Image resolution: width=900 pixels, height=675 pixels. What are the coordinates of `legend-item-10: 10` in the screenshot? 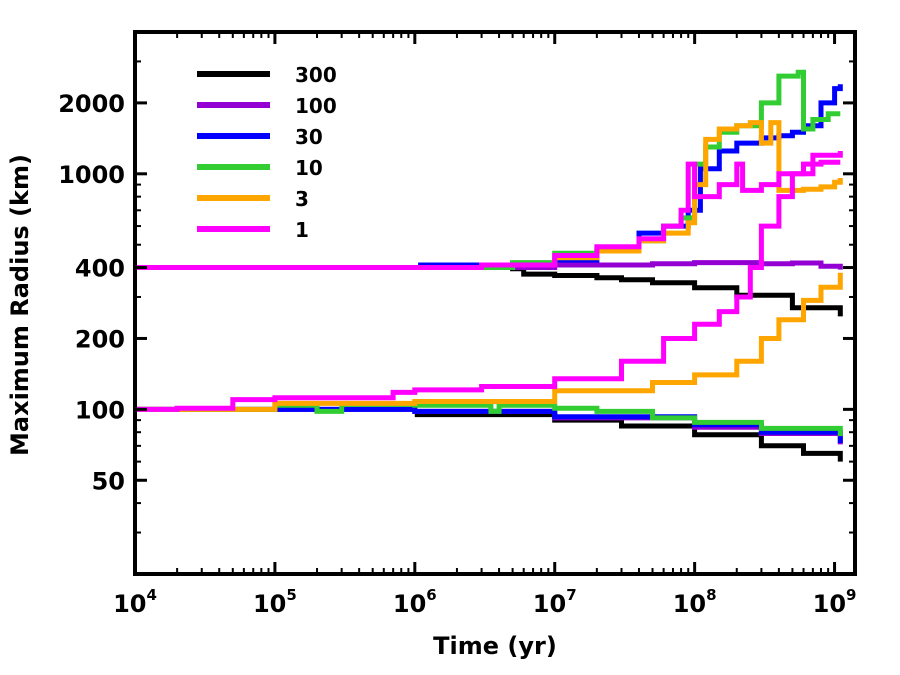 It's located at (260, 168).